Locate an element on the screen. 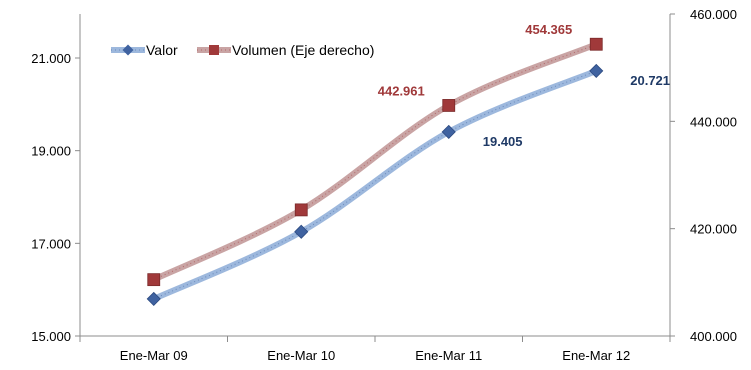 The height and width of the screenshot is (370, 751). y-right-tick-label: 440.000 is located at coordinates (713, 121).